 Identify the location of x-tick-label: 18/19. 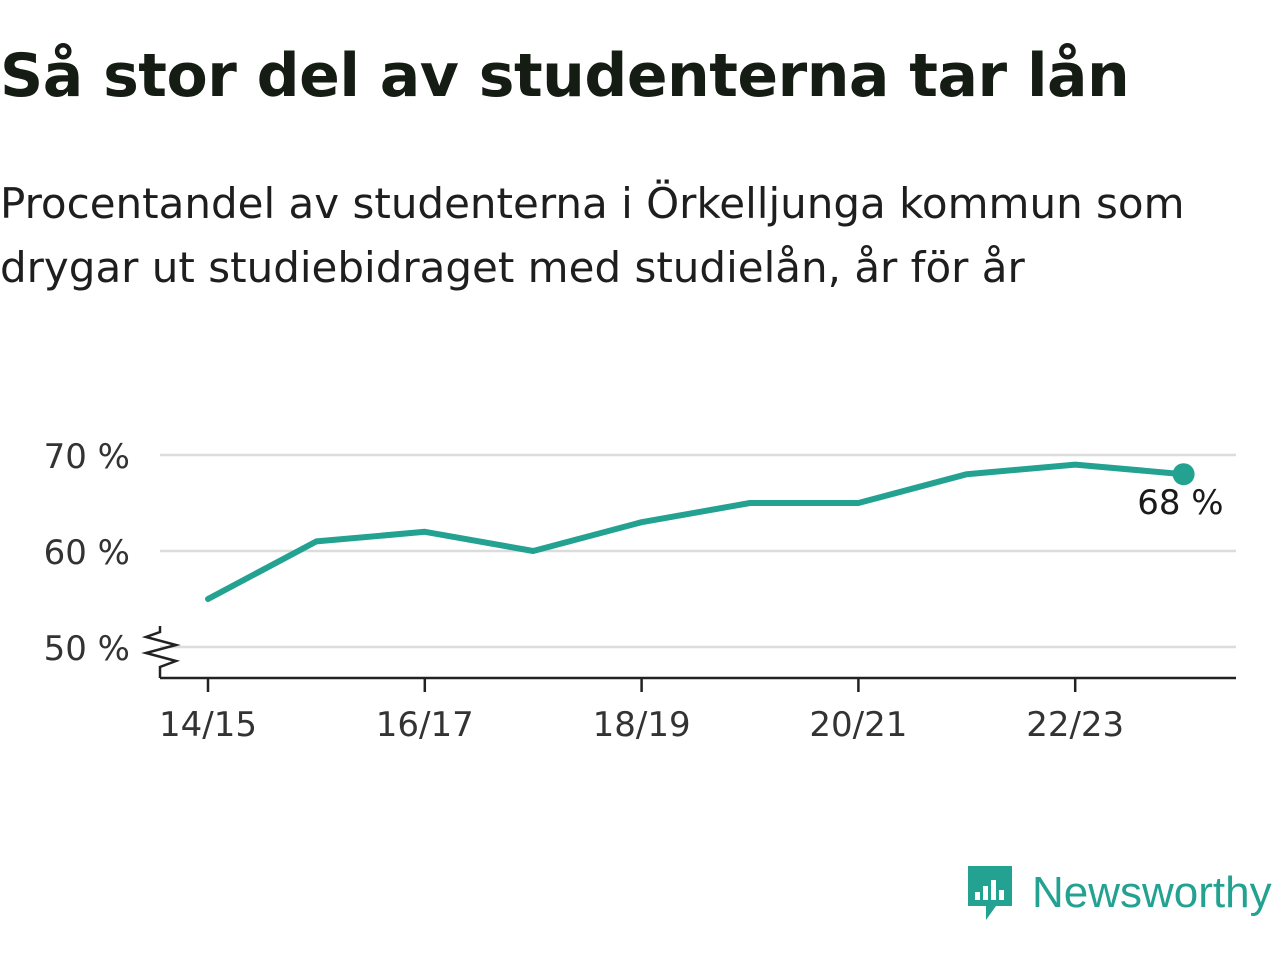
(642, 725).